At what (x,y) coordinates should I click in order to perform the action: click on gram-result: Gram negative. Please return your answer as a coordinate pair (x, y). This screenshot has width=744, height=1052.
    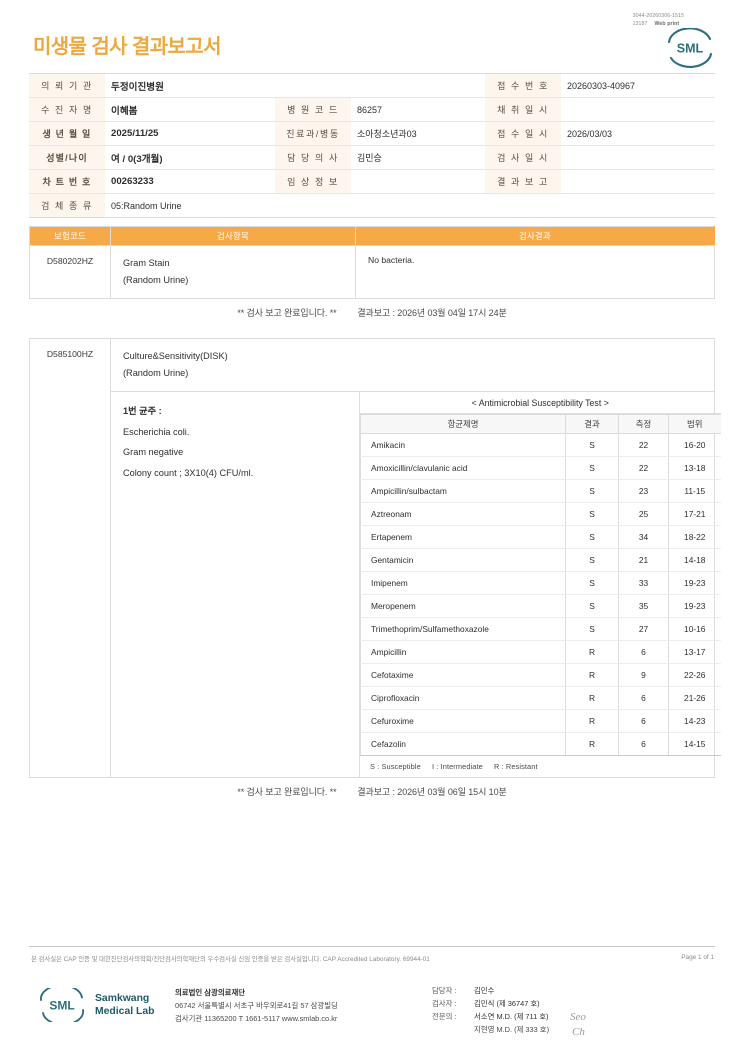
    Looking at the image, I should click on (153, 452).